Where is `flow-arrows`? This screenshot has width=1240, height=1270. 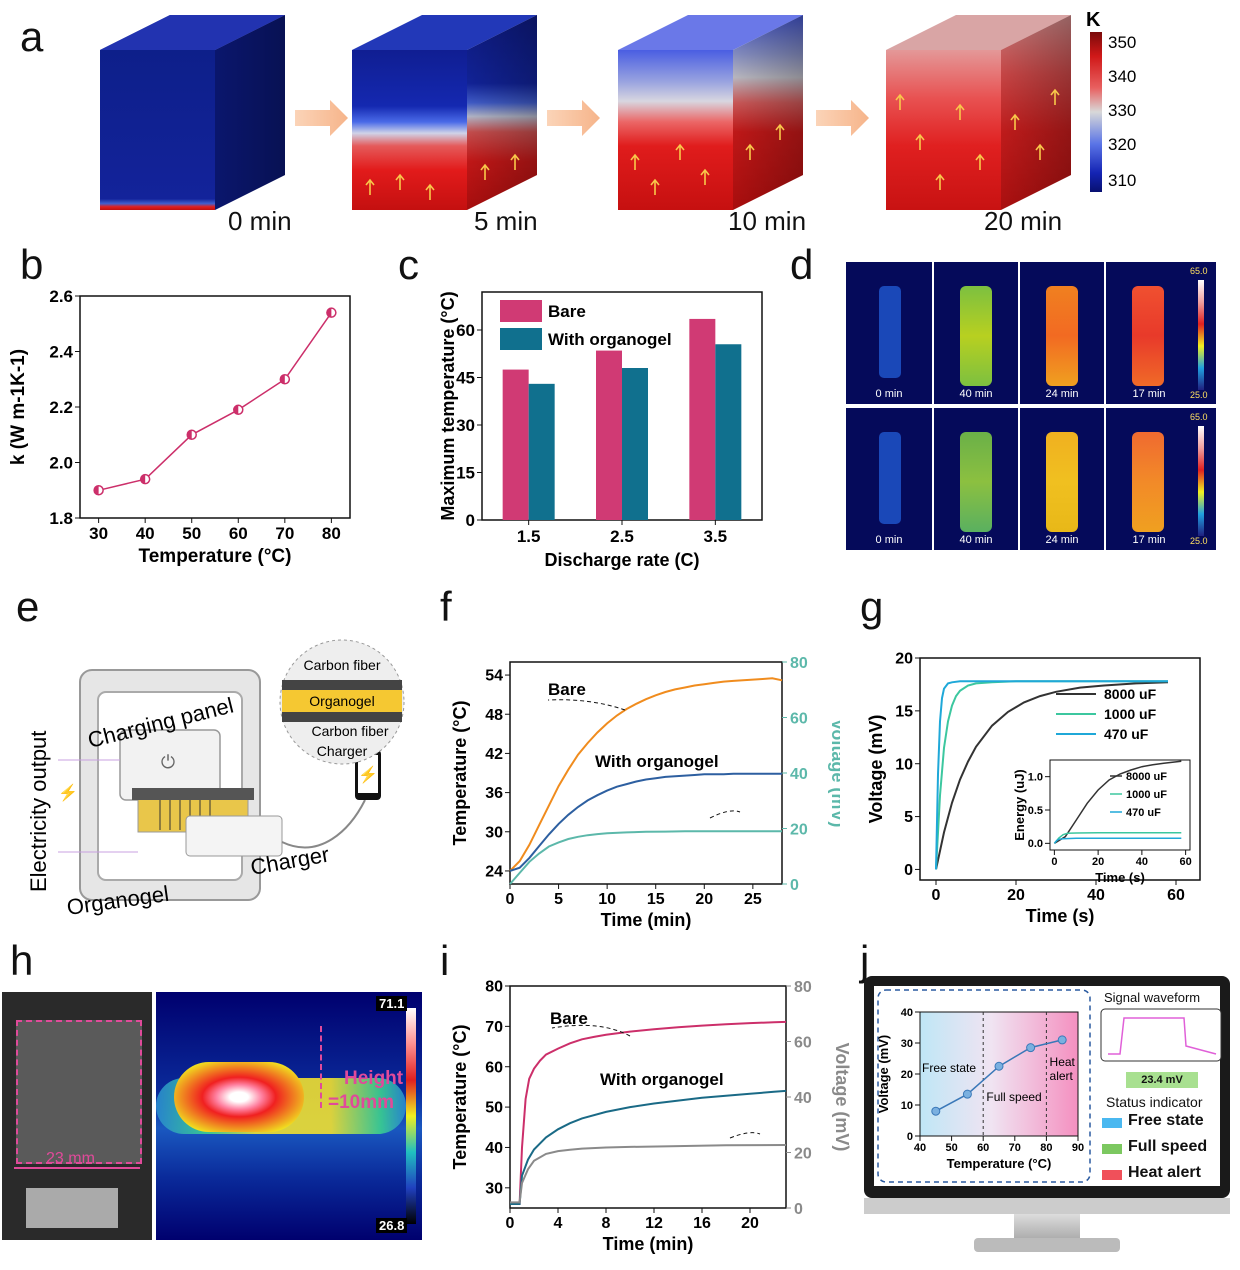 flow-arrows is located at coordinates (712, 144).